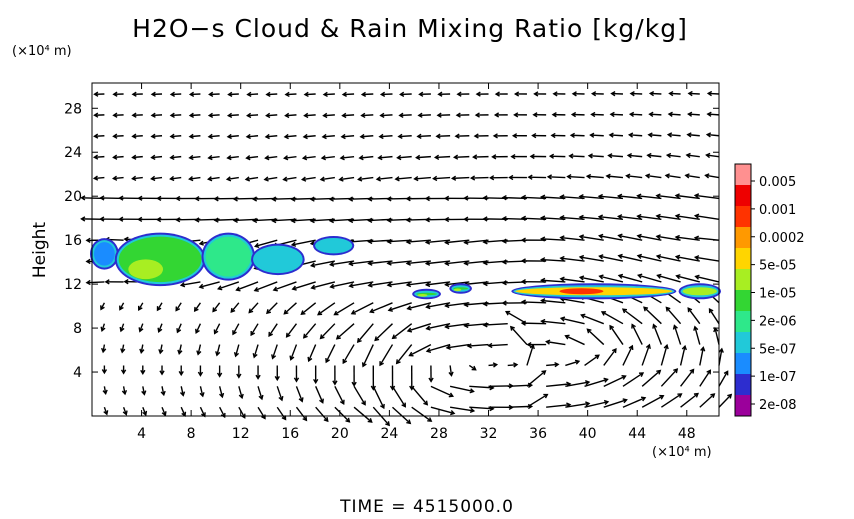 The image size is (854, 519). Describe the element at coordinates (743, 290) in the screenshot. I see `colorbar-frame` at that location.